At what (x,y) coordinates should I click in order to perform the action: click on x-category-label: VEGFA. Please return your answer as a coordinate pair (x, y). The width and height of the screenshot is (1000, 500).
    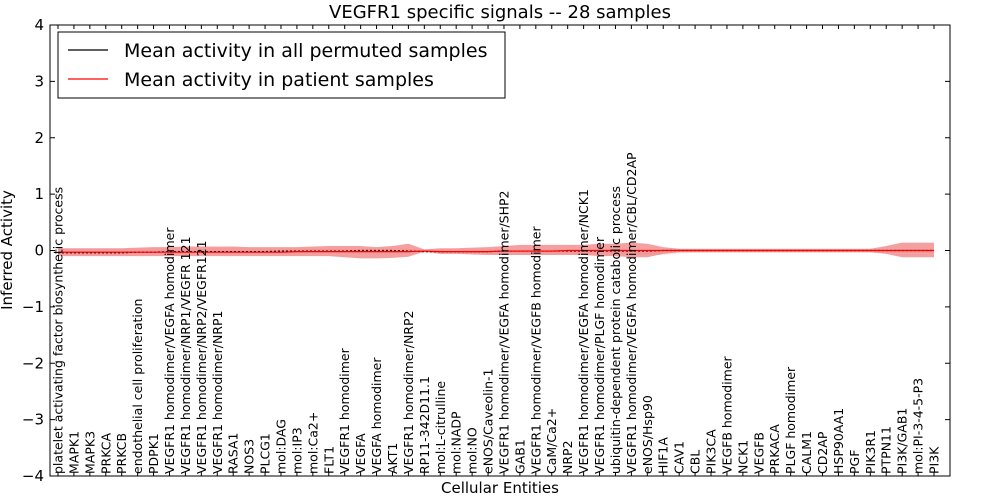
    Looking at the image, I should click on (360, 453).